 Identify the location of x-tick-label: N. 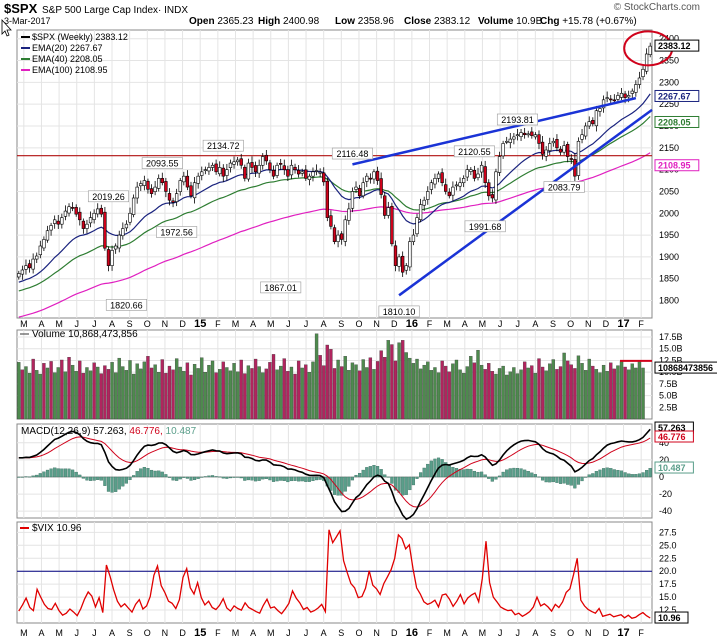
(165, 324).